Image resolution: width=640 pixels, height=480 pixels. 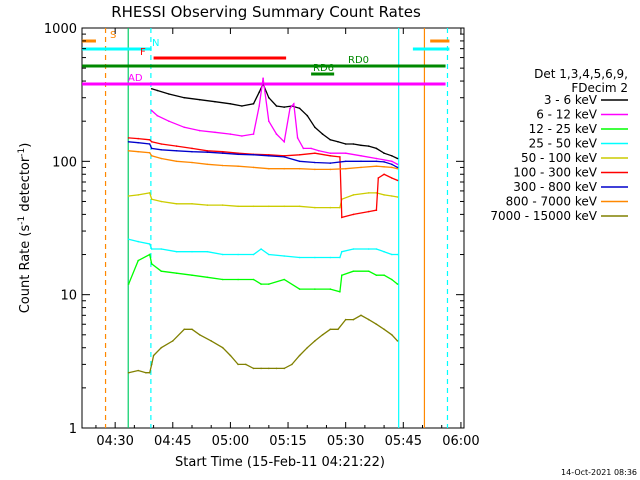 What do you see at coordinates (563, 129) in the screenshot?
I see `legend-label: 12 - 25 keV` at bounding box center [563, 129].